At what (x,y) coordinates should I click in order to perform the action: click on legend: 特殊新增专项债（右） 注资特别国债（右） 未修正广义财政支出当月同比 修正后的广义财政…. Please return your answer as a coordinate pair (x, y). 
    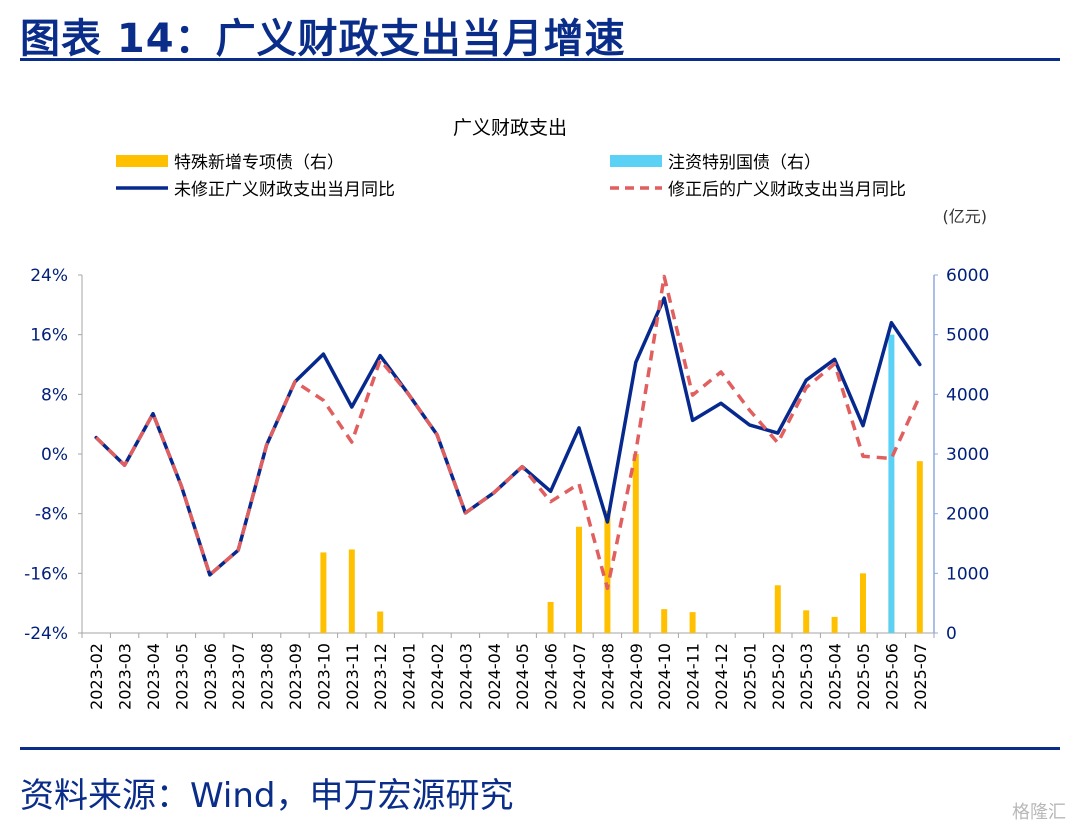
    Looking at the image, I should click on (511, 176).